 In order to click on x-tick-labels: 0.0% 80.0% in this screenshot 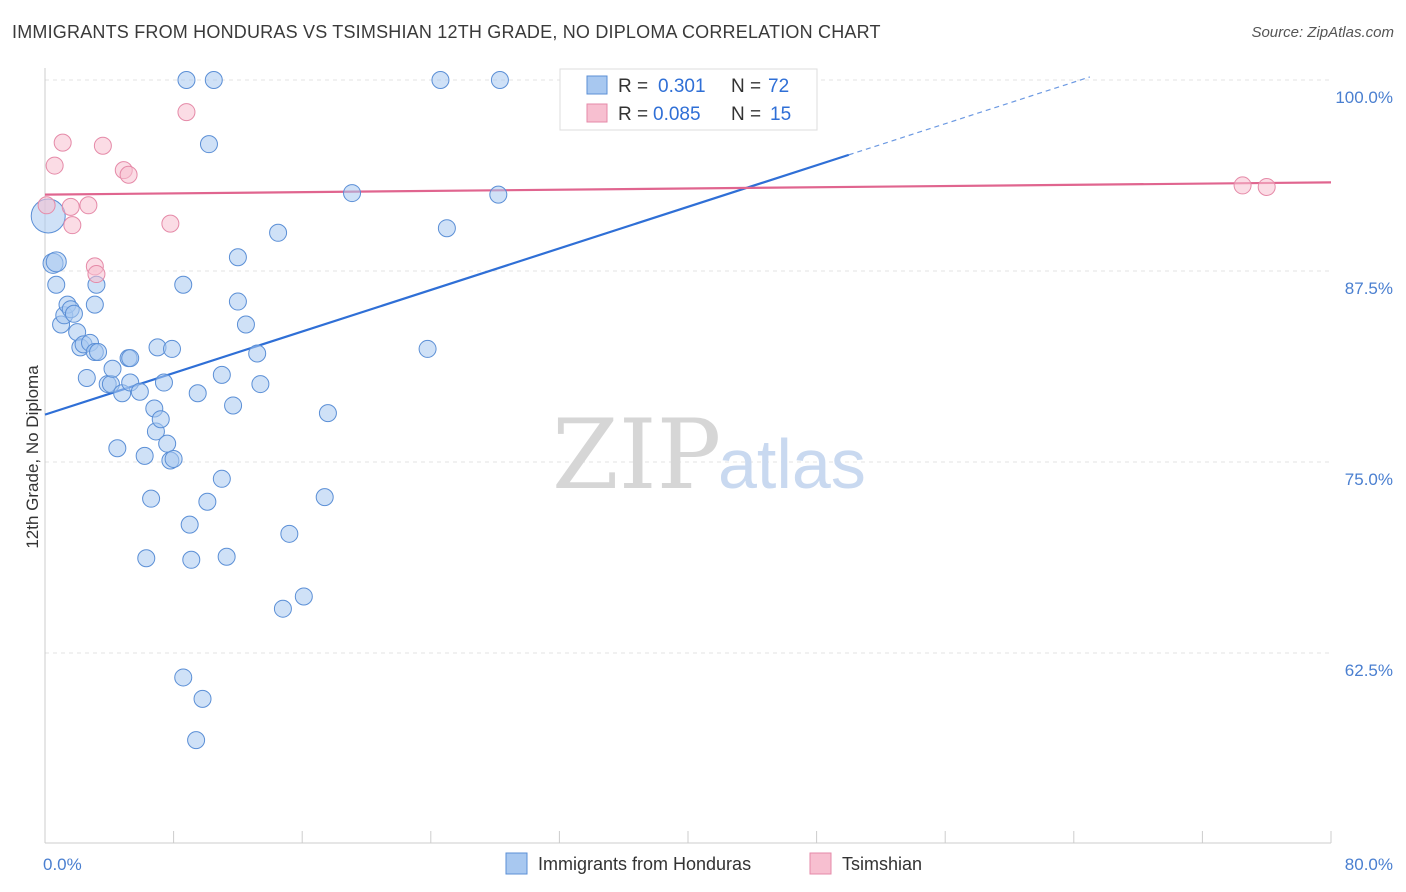, I will do `click(718, 864)`.